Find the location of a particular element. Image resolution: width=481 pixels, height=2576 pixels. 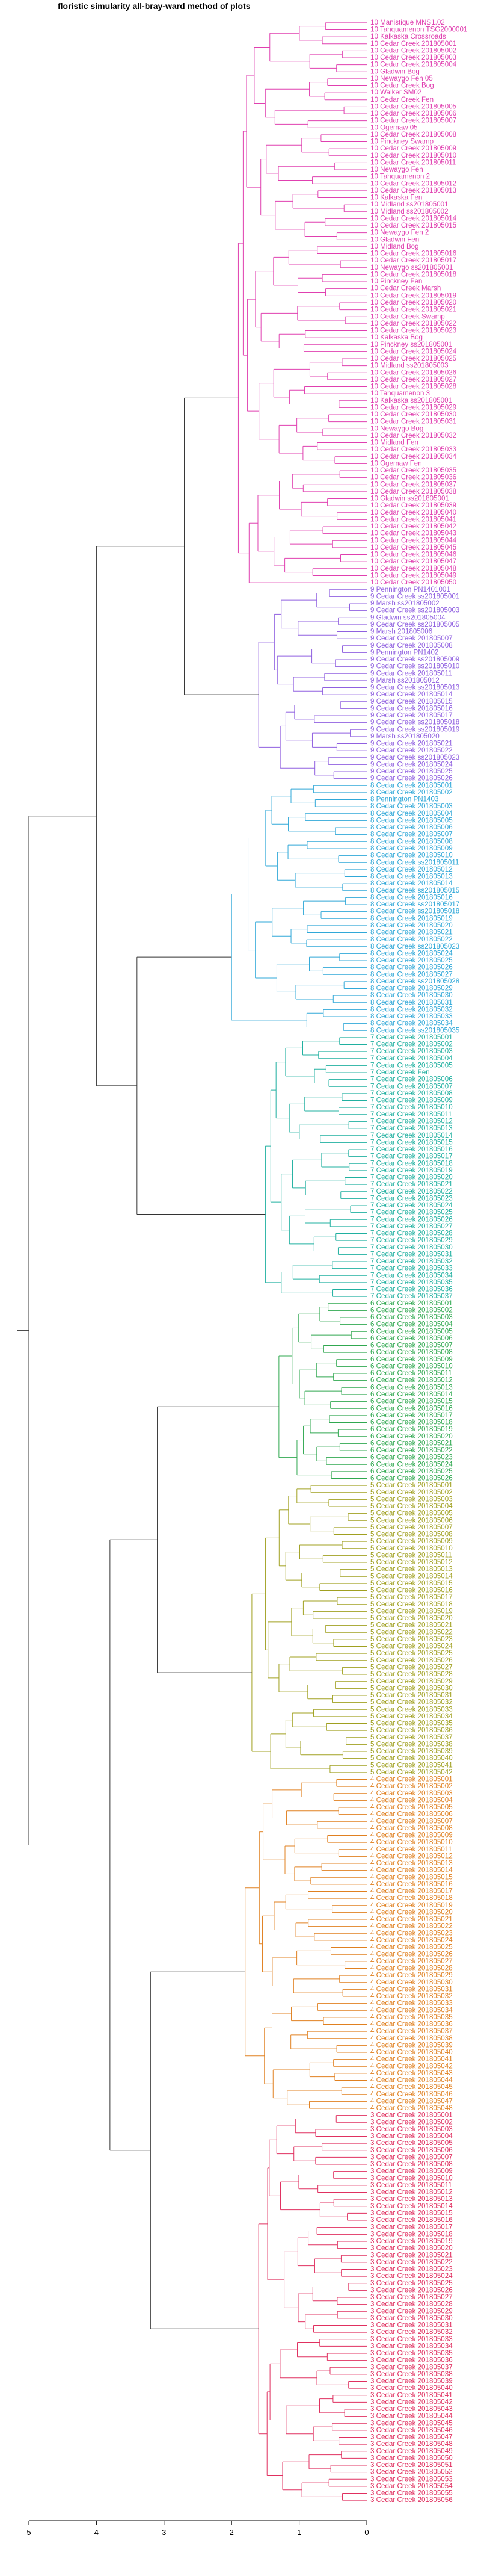

leaf-label: 5 Cedar Creek 201805024 is located at coordinates (411, 1646).